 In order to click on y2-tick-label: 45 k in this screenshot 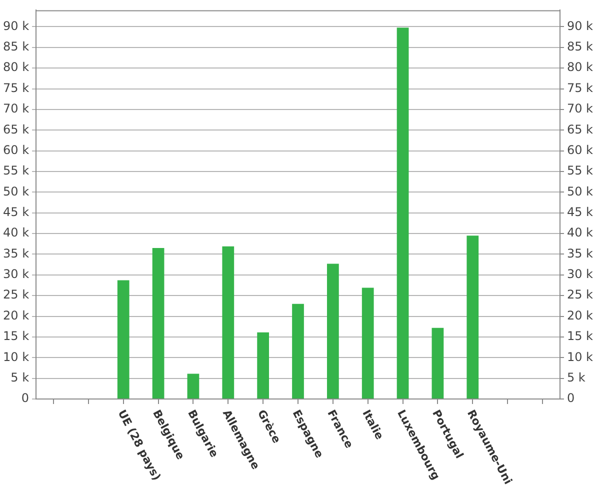, I will do `click(580, 211)`.